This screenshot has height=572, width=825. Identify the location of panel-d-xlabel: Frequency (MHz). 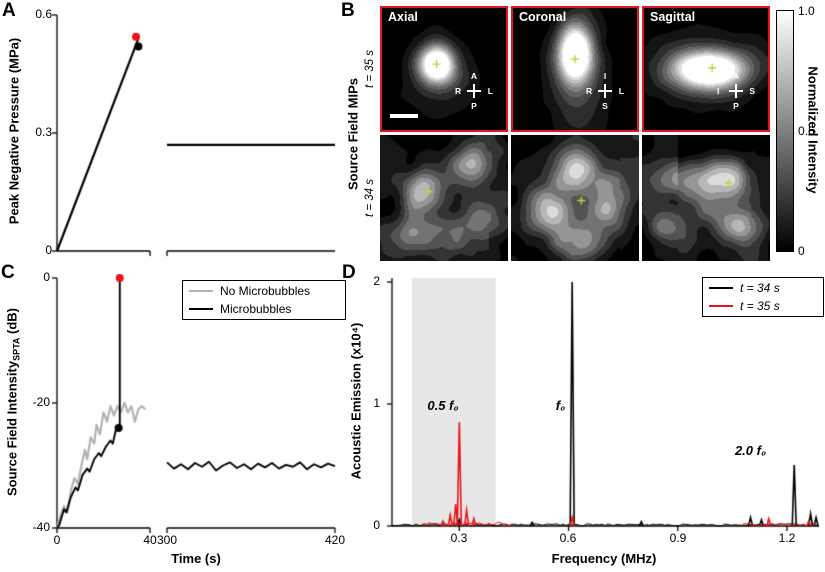
(604, 558).